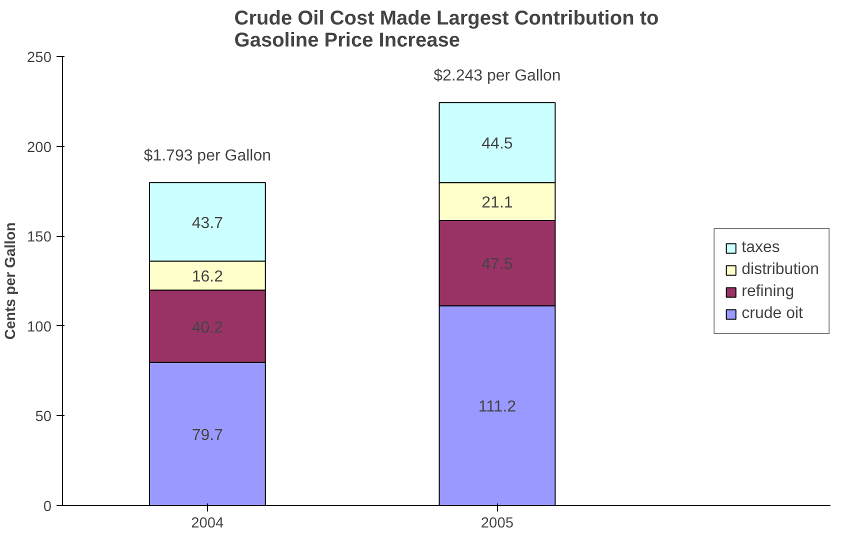 The image size is (848, 539). I want to click on legend-label: distribution, so click(780, 269).